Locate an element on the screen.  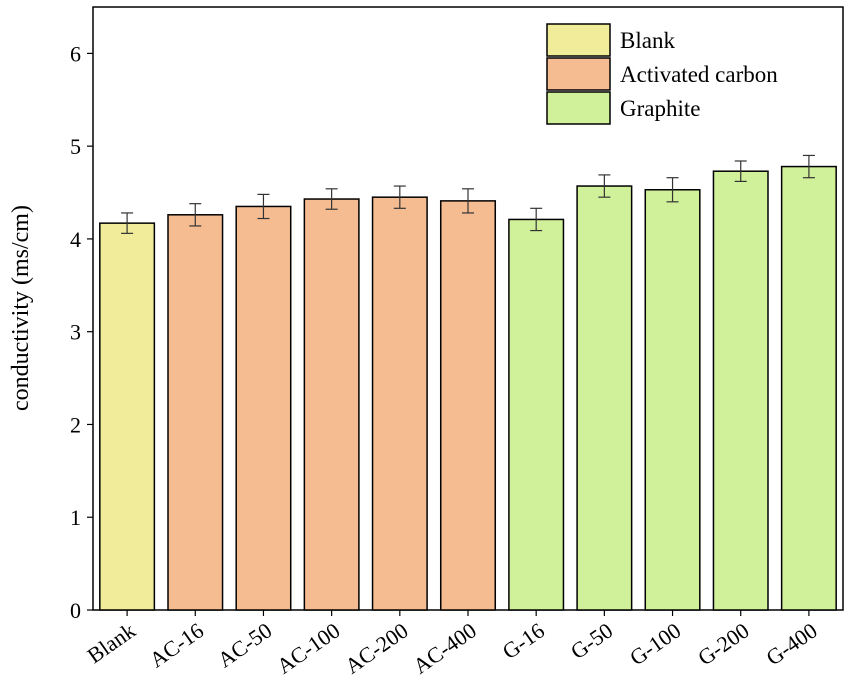
bar-blank is located at coordinates (127, 416).